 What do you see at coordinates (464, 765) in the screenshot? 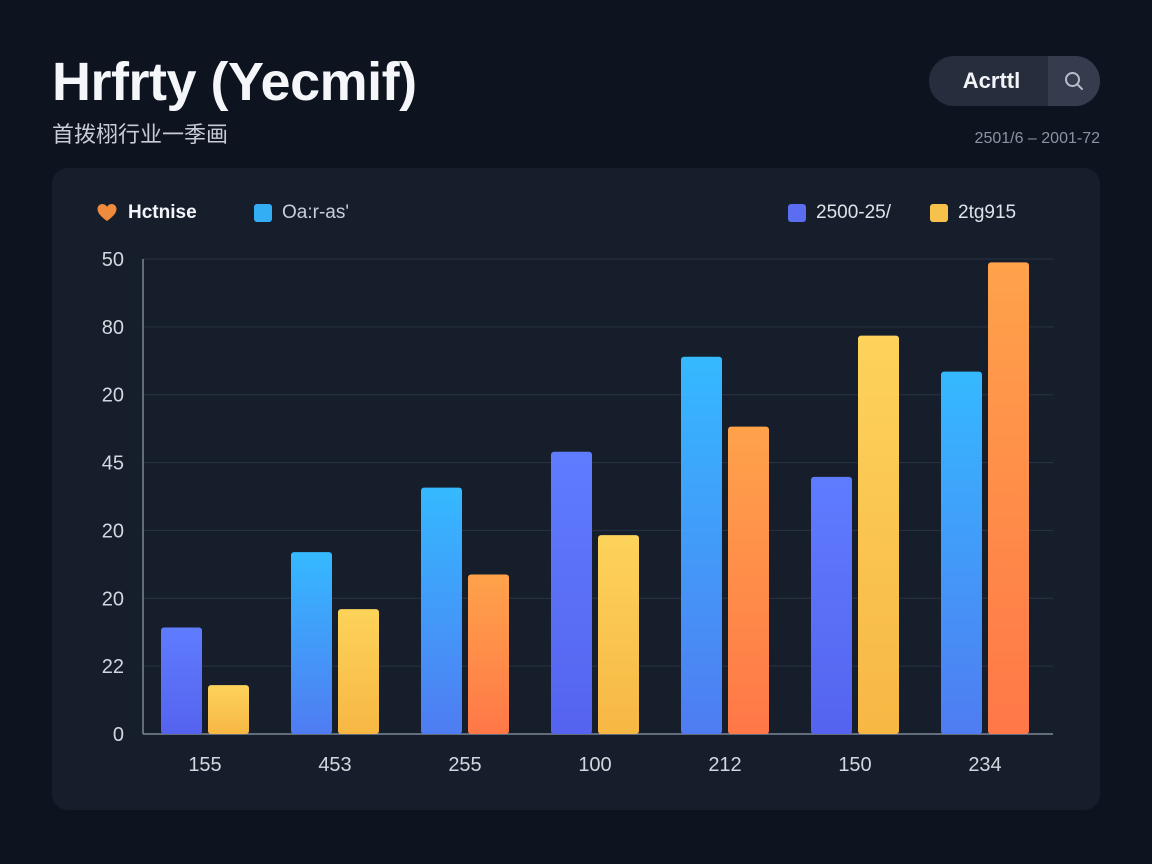
I see `x-tick-label: 255` at bounding box center [464, 765].